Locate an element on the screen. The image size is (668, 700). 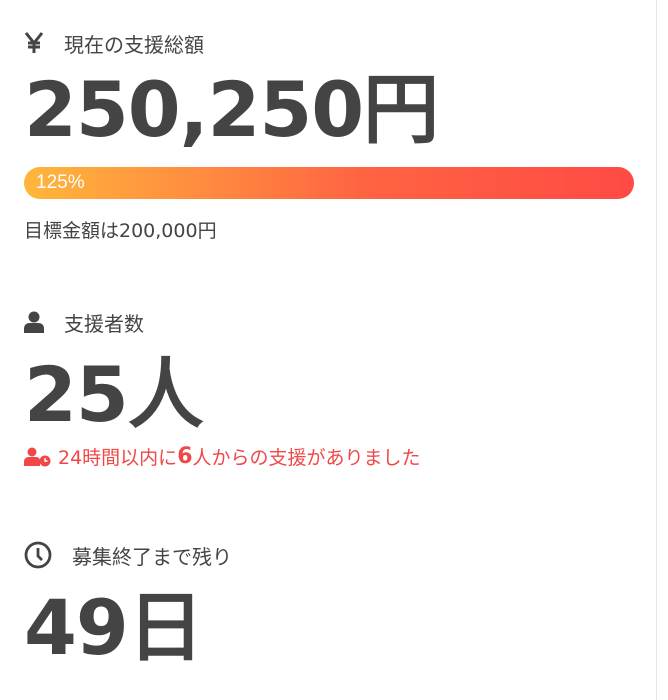
user-icon is located at coordinates (34, 322).